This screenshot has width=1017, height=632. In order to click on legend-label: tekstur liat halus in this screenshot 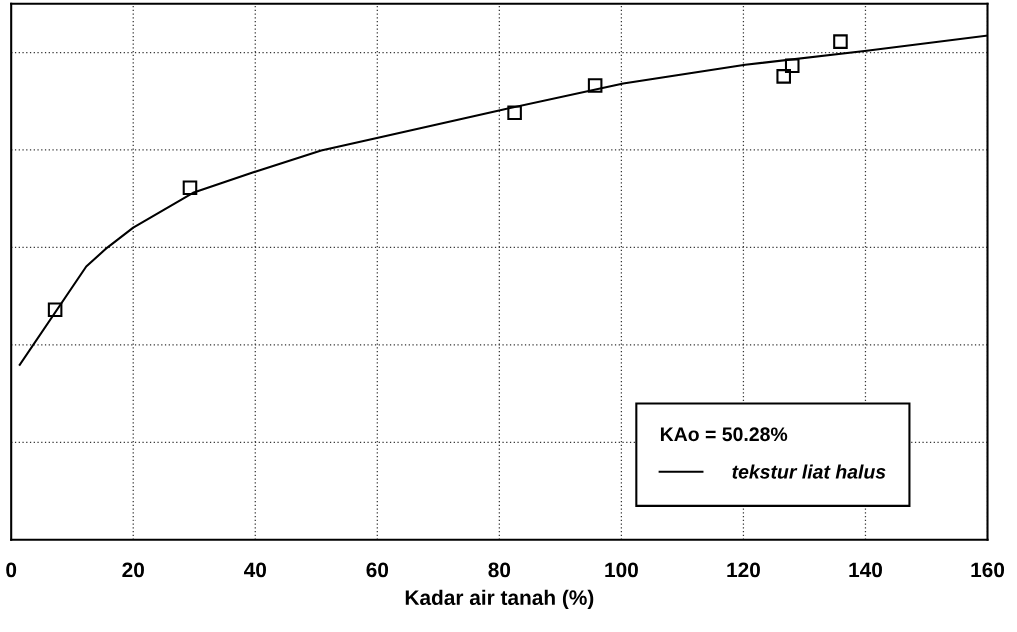, I will do `click(809, 471)`.